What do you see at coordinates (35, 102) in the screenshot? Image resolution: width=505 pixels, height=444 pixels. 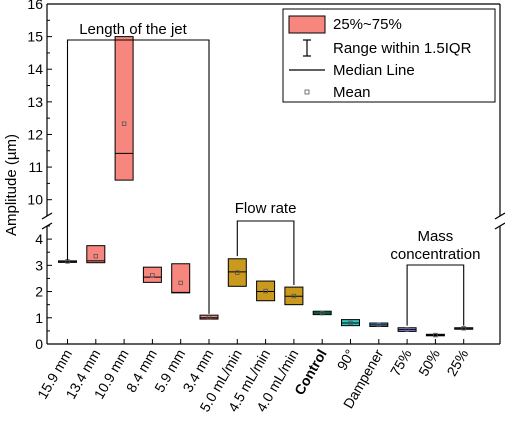 I see `y-tick-label: 13` at bounding box center [35, 102].